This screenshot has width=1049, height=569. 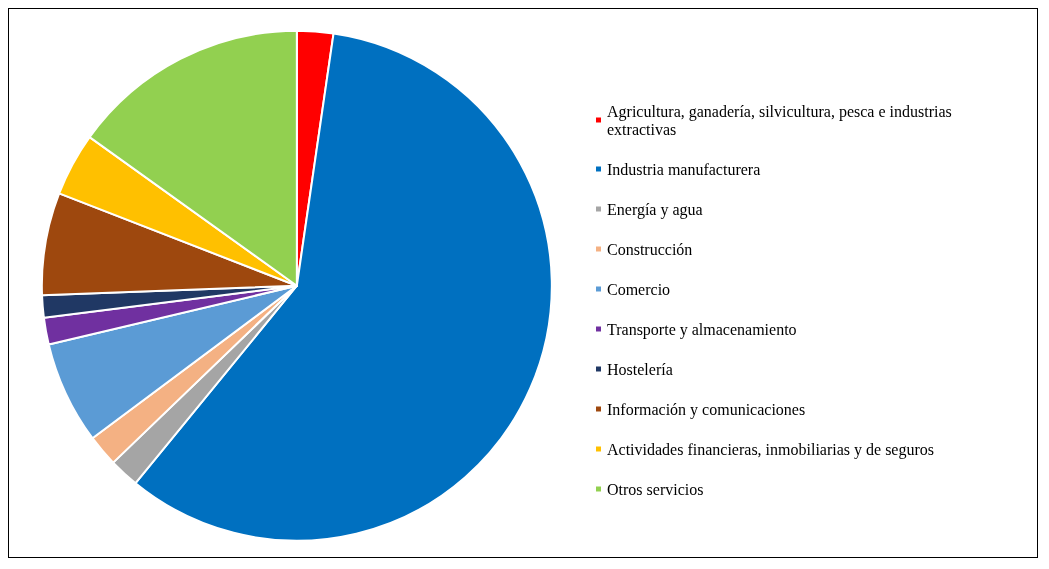 I want to click on legend-label: Actividades financieras, inmobiliarias y de seguros, so click(x=771, y=449).